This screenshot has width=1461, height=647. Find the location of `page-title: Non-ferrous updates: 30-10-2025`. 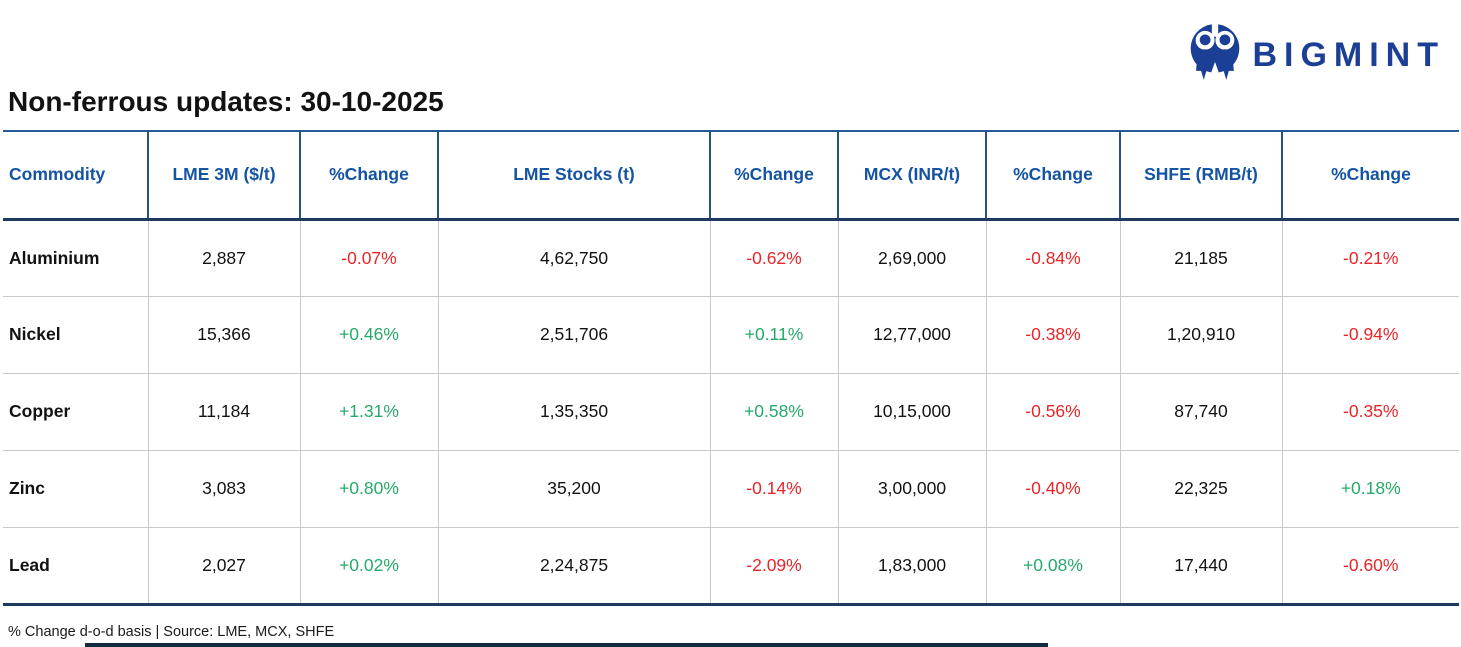

page-title: Non-ferrous updates: 30-10-2025 is located at coordinates (226, 101).